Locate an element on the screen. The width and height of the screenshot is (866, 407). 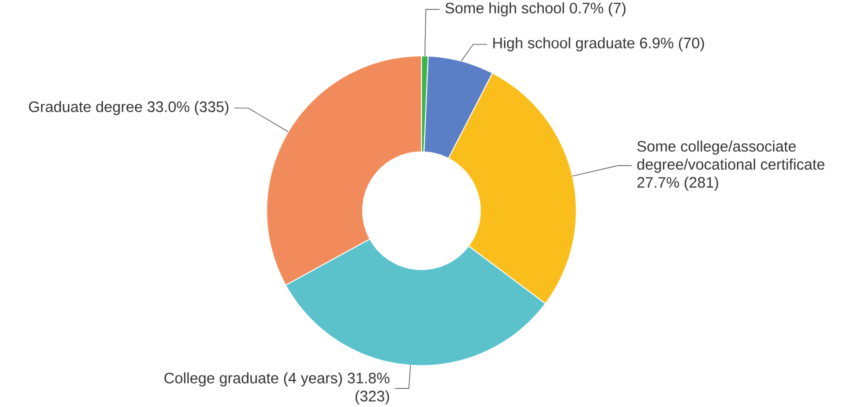
data-label: 27.7% (281) is located at coordinates (677, 183).